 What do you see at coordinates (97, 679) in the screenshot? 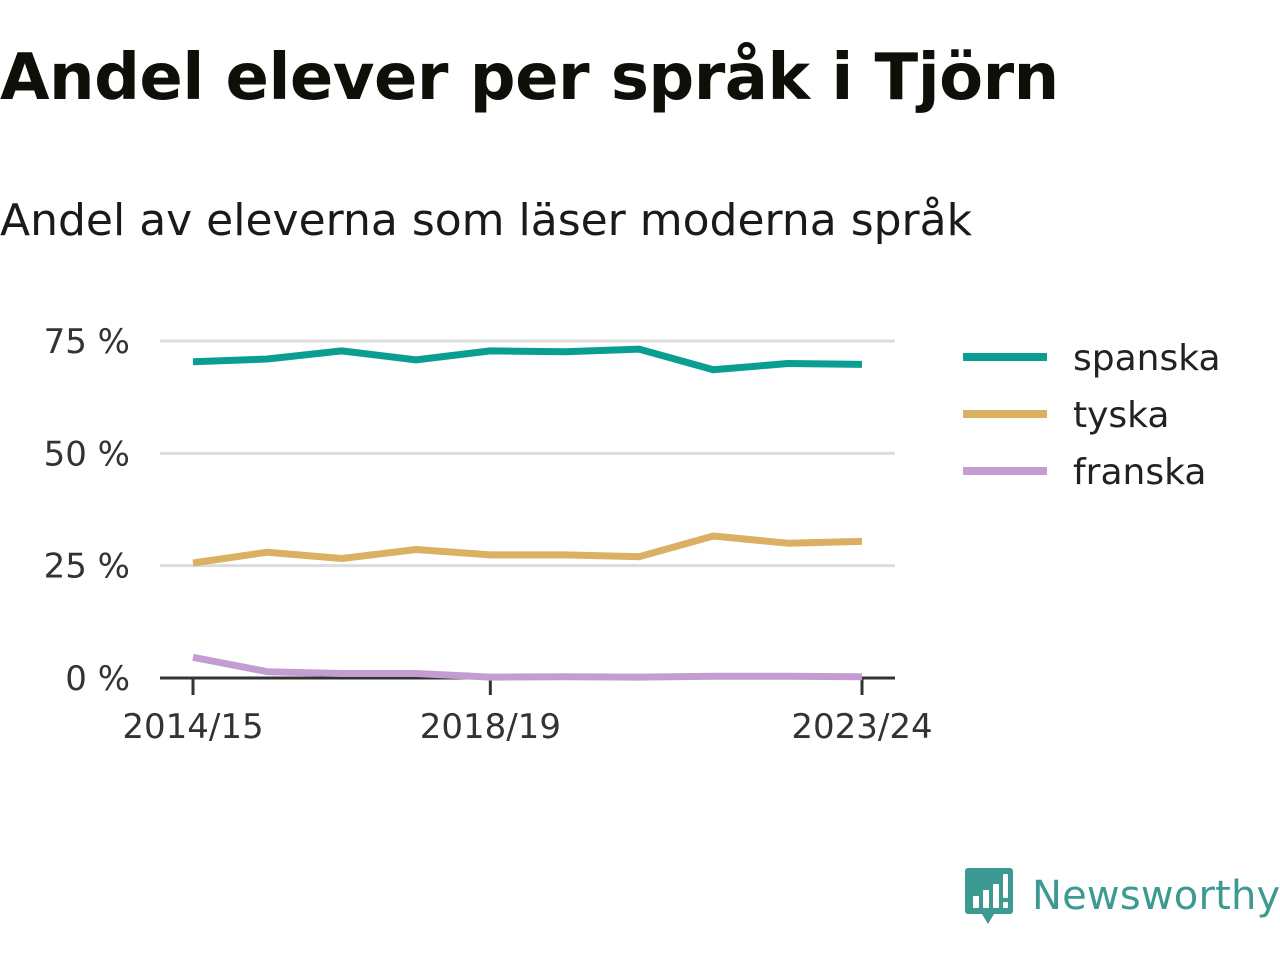
I see `y-tick-label: 0 %` at bounding box center [97, 679].